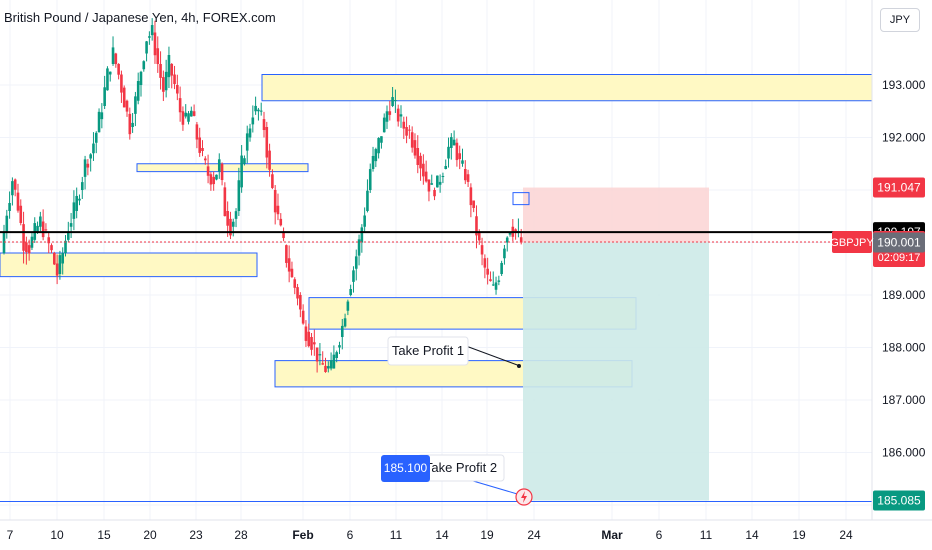  Describe the element at coordinates (899, 187) in the screenshot. I see `stop-price-tag-bg` at that location.